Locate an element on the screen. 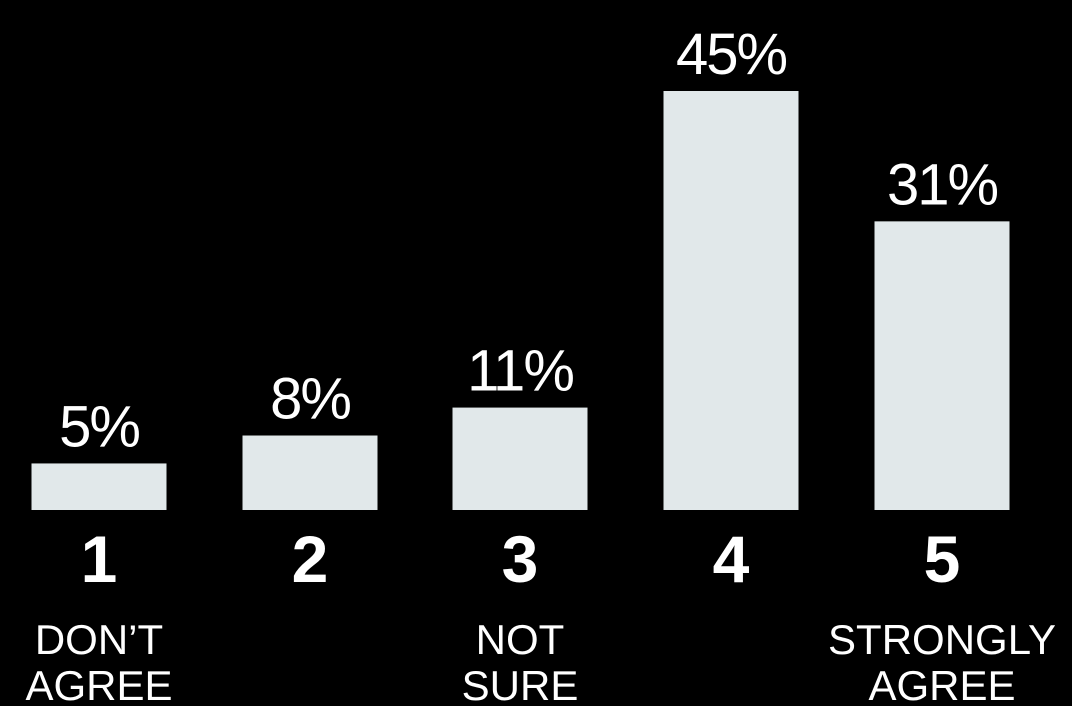 This screenshot has width=1072, height=706. category-number-5: 5 is located at coordinates (942, 559).